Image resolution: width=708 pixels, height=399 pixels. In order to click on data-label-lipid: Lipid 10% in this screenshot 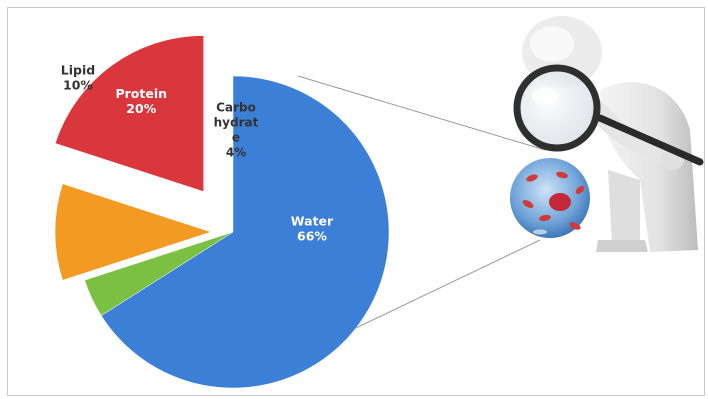, I will do `click(78, 78)`.